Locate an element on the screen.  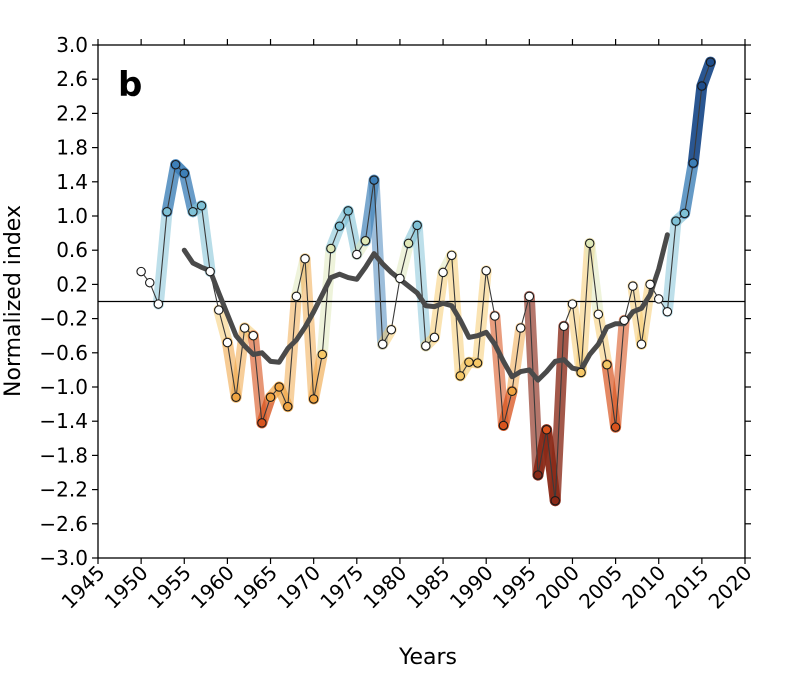
x-tick-label: 1960 is located at coordinates (212, 587).